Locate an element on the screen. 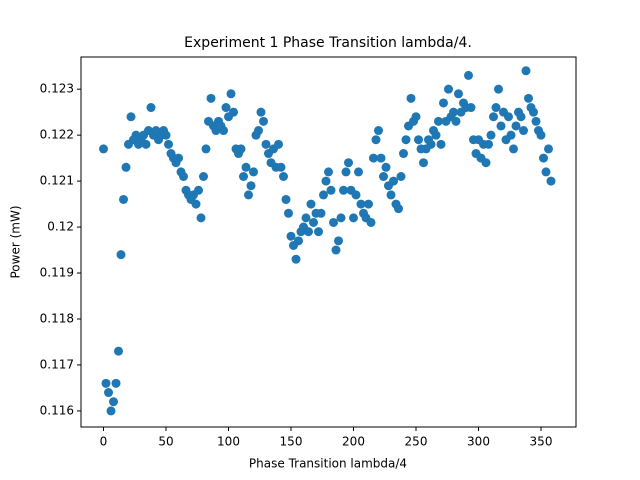 The image size is (640, 480). y-tick-label: 0.12 is located at coordinates (60, 227).